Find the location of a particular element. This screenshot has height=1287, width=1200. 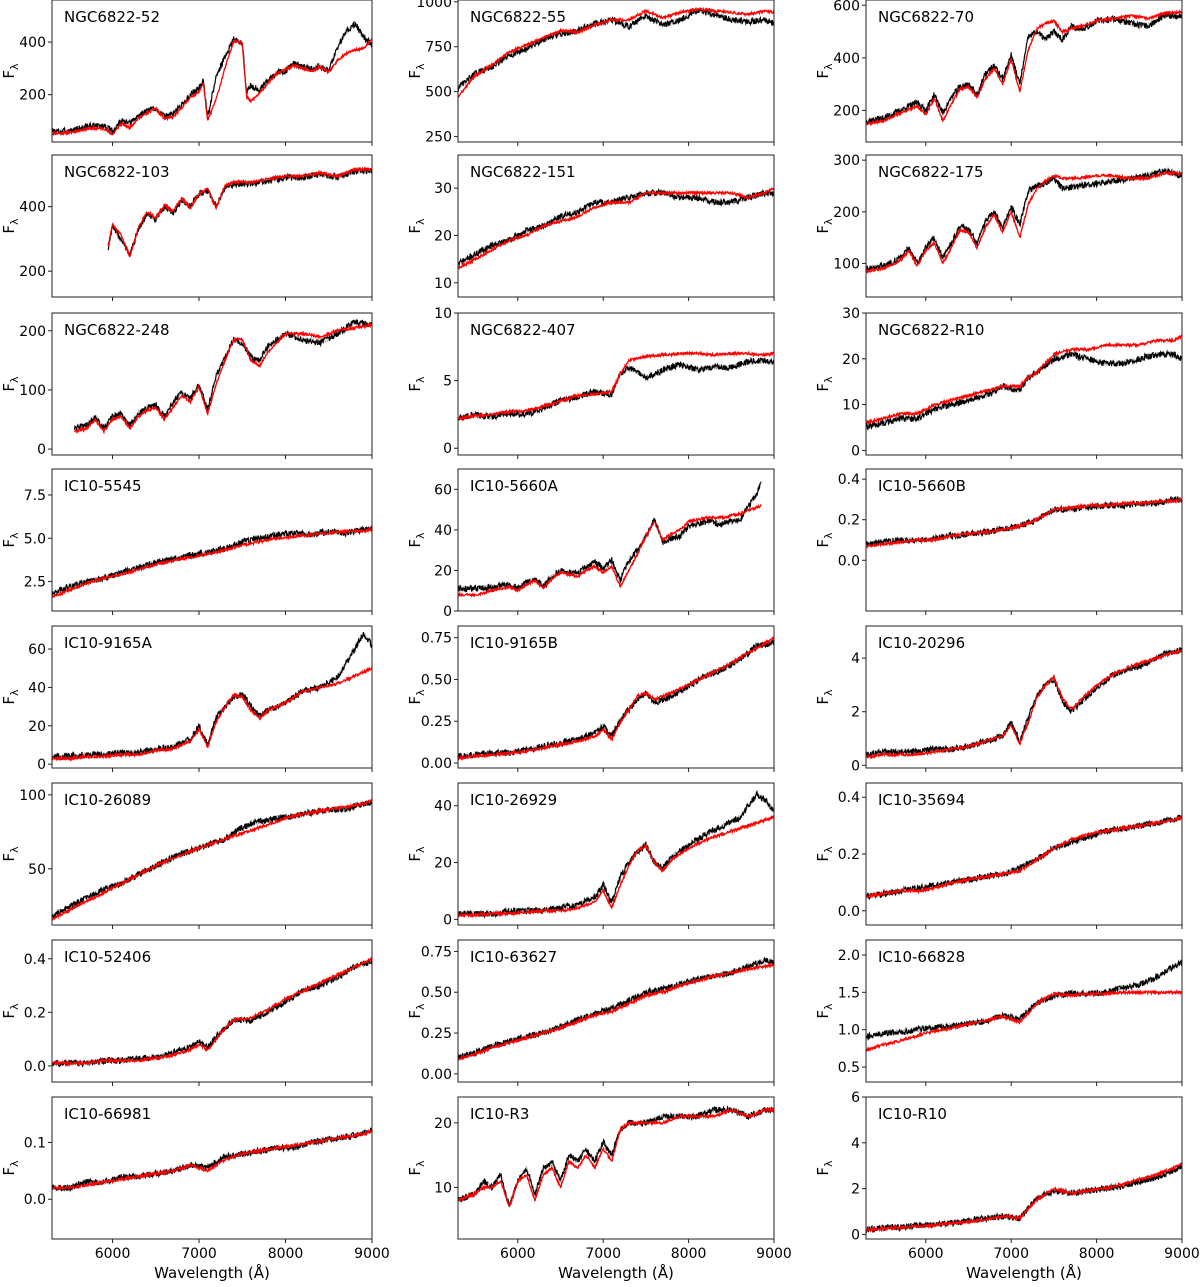

panel-title: IC10-5660B is located at coordinates (922, 486).